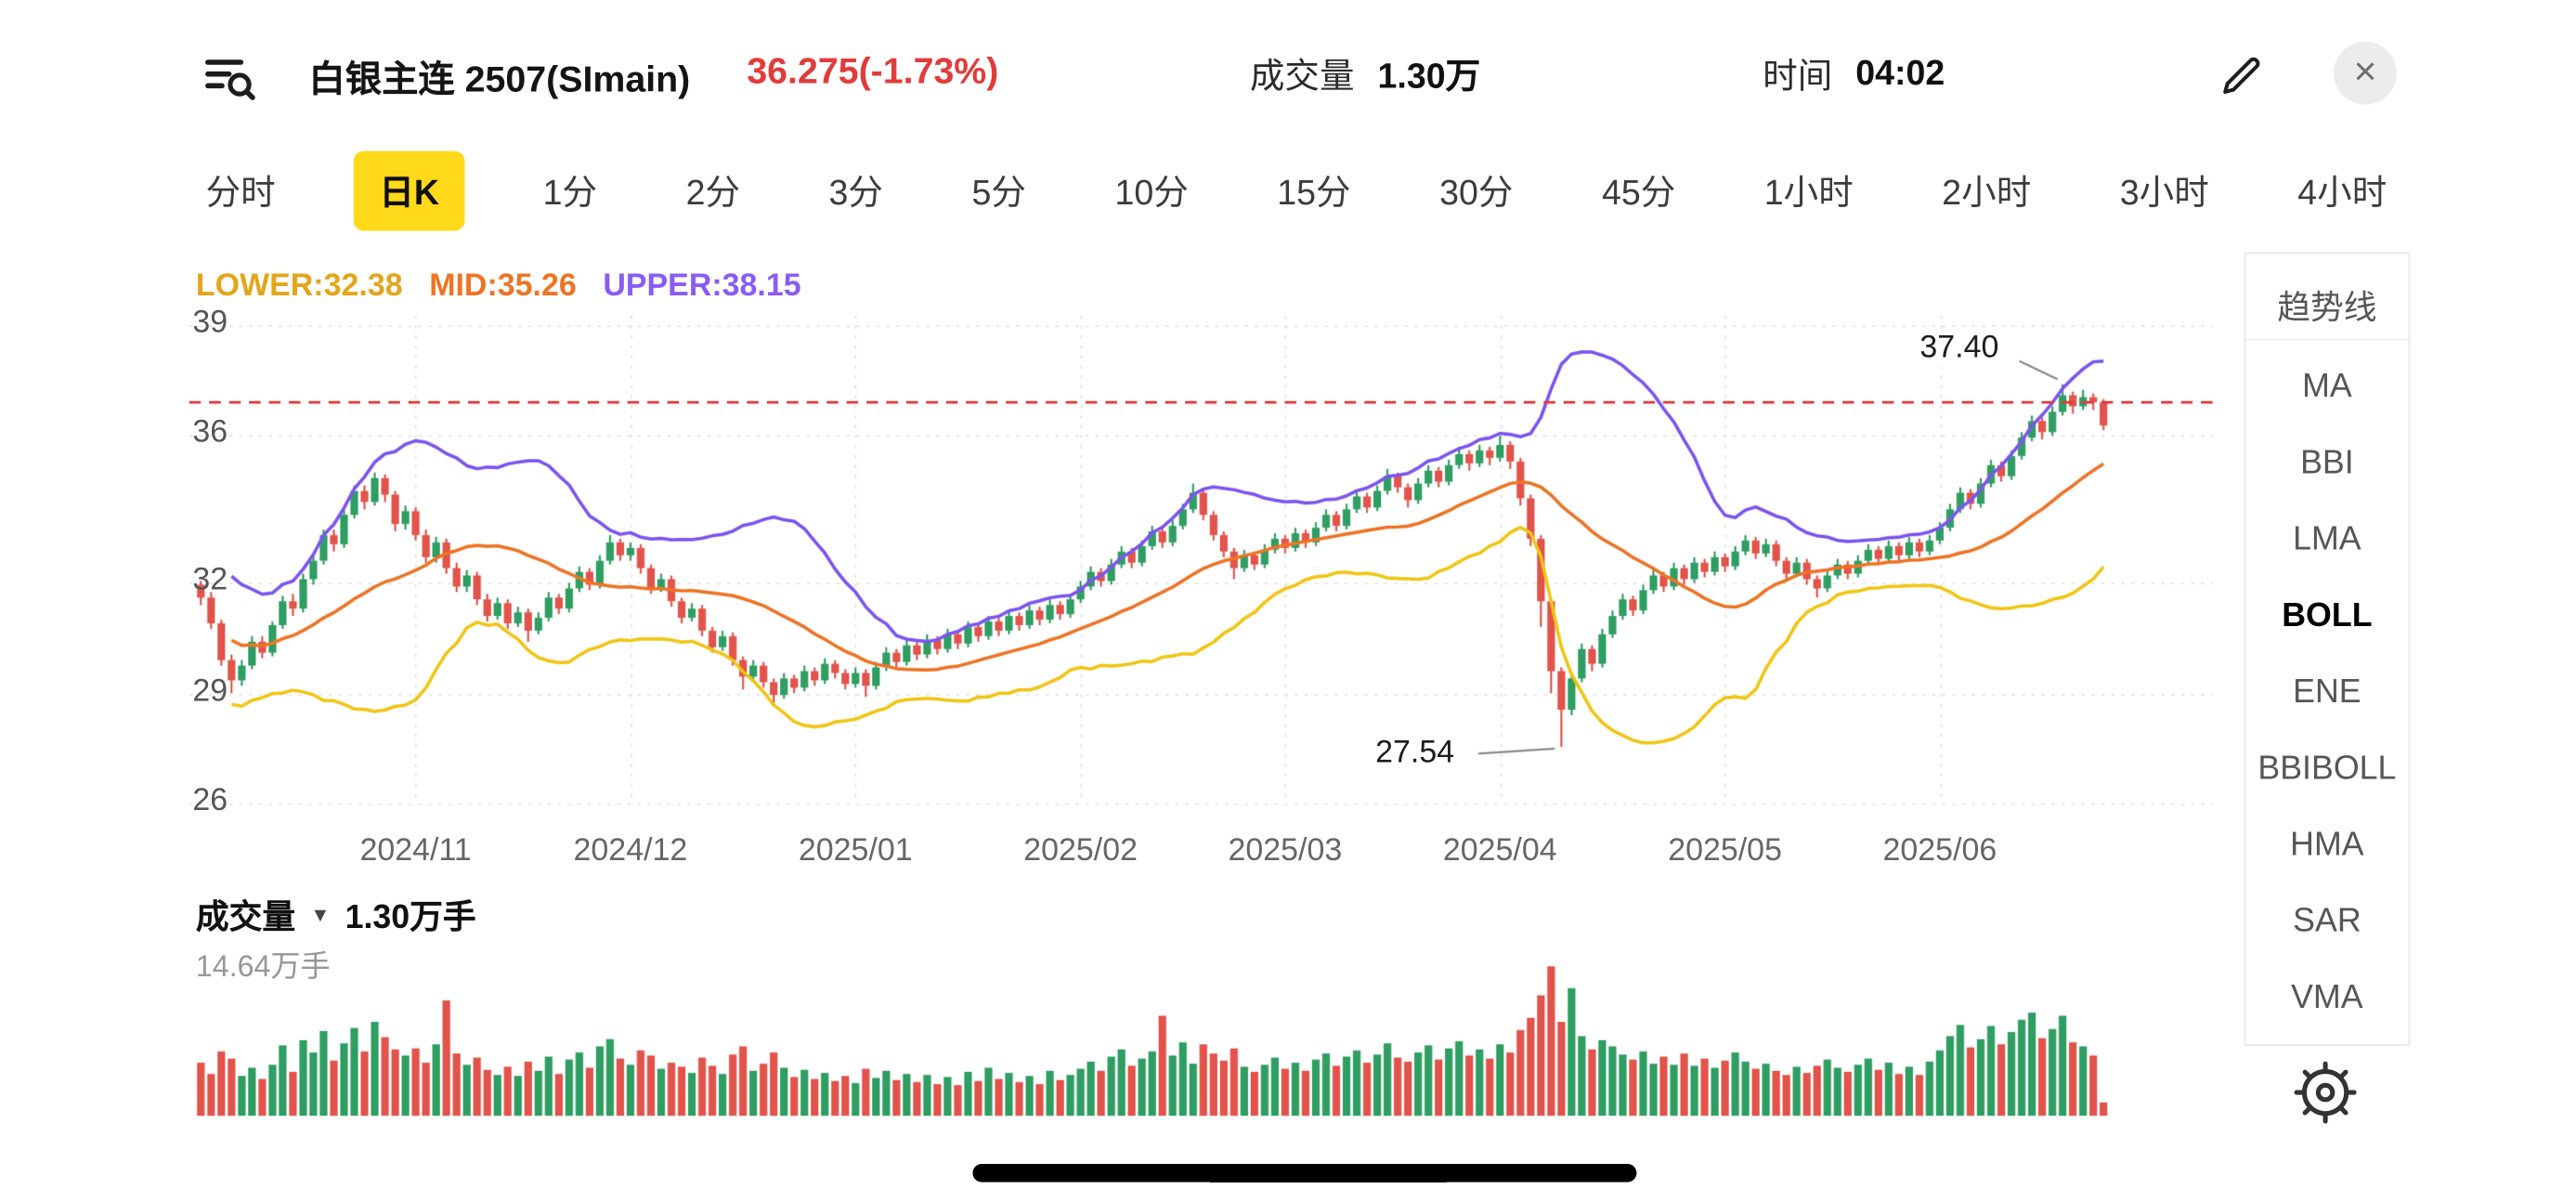 The height and width of the screenshot is (1189, 2576). What do you see at coordinates (1365, 75) in the screenshot?
I see `header-volume-group: 成交量 1.30万` at bounding box center [1365, 75].